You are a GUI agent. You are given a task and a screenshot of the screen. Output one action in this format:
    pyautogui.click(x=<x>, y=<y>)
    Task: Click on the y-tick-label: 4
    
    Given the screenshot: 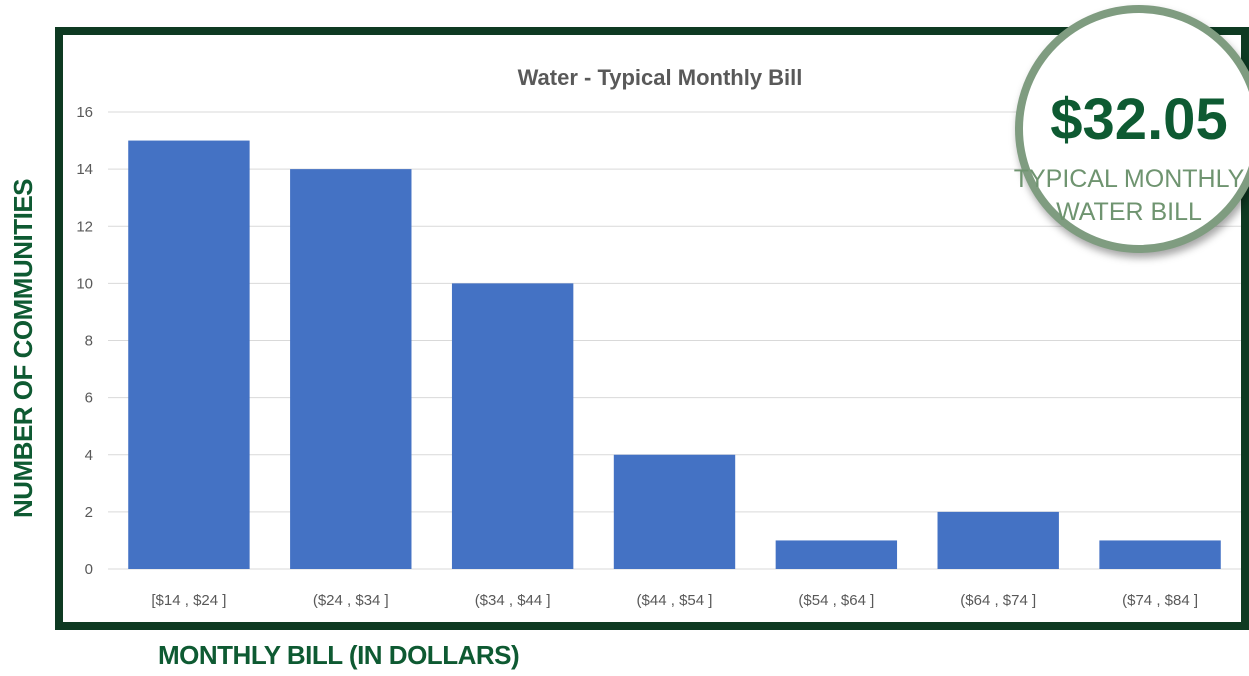 What is the action you would take?
    pyautogui.click(x=89, y=455)
    